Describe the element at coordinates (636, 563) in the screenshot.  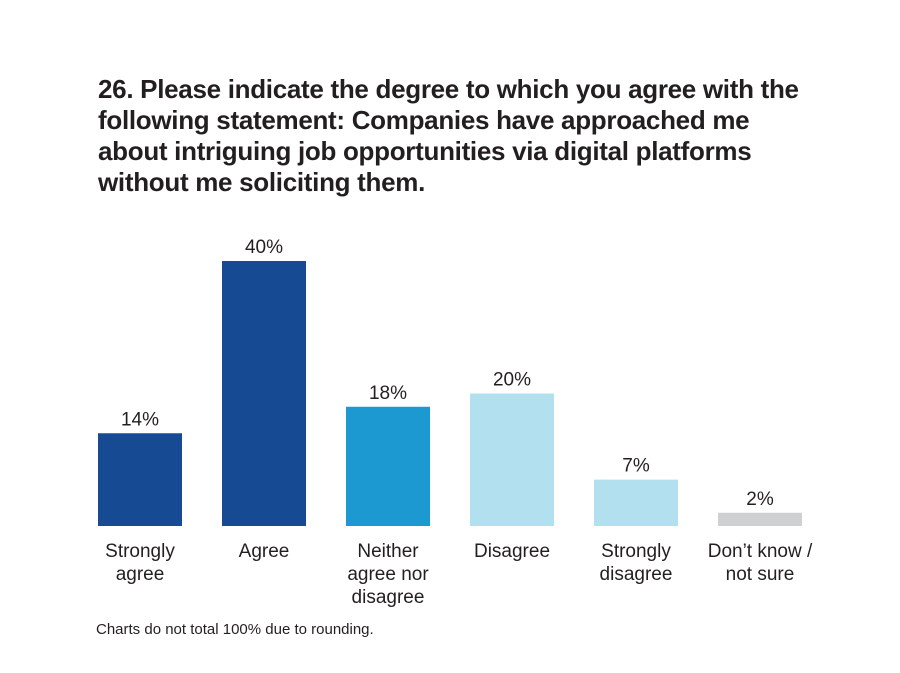
I see `category-label-4: Strongly disagree` at that location.